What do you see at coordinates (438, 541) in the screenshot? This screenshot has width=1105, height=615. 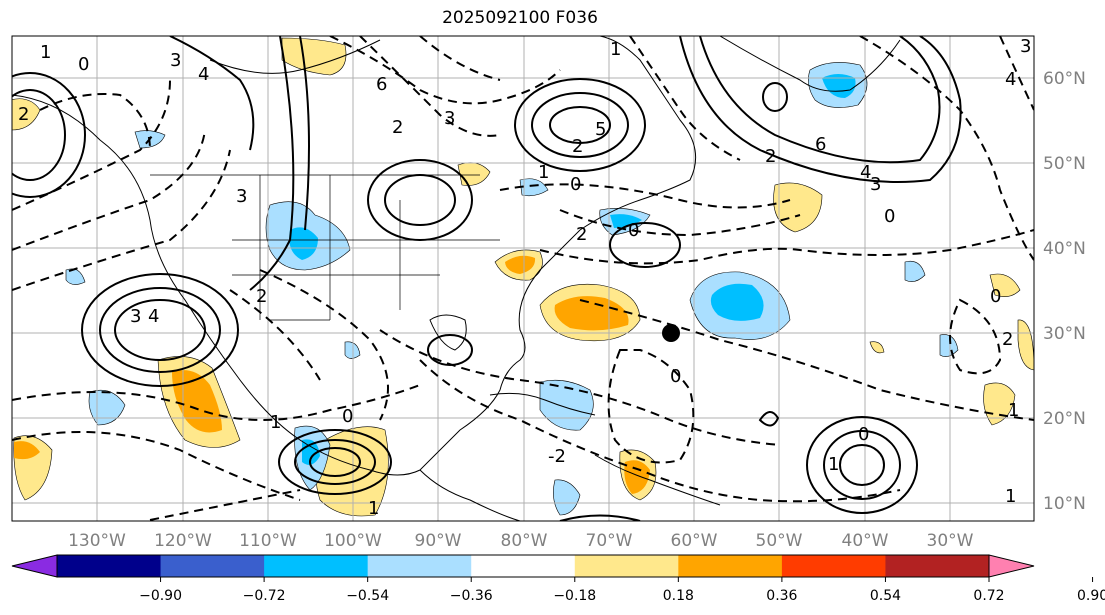 I see `lon-label: 90°W` at bounding box center [438, 541].